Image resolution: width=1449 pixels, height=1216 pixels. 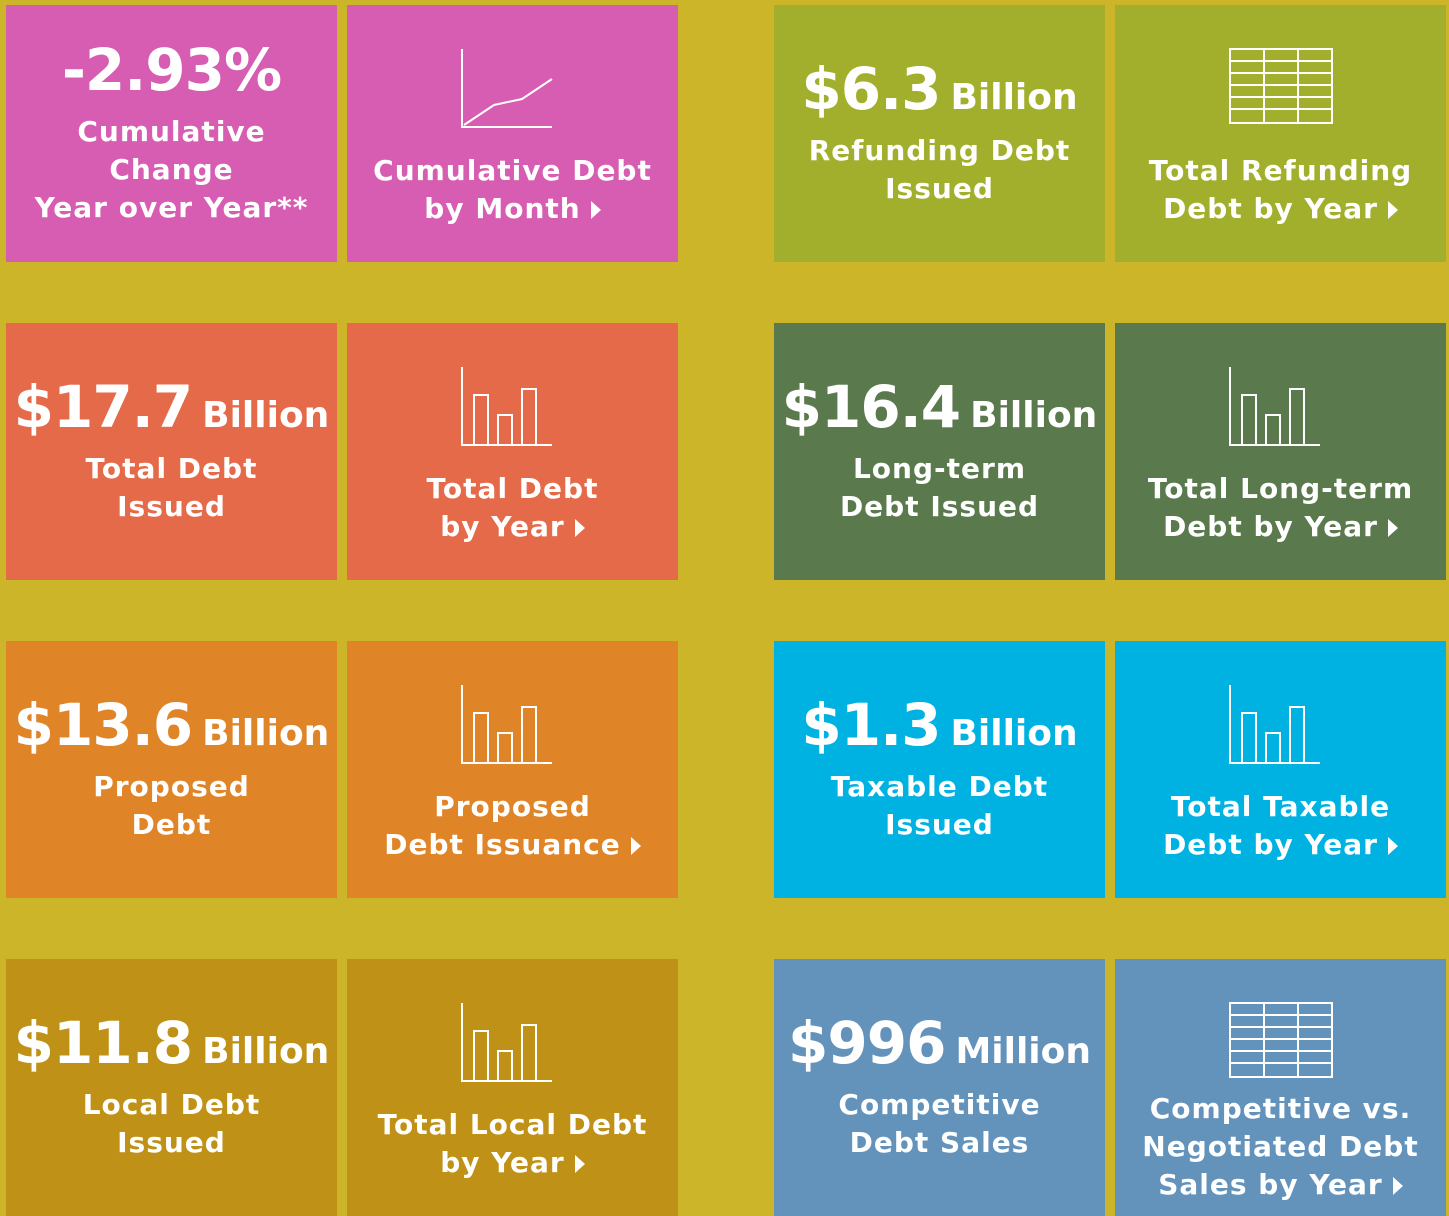 What do you see at coordinates (512, 845) in the screenshot?
I see `label-line: Debt Issuance` at bounding box center [512, 845].